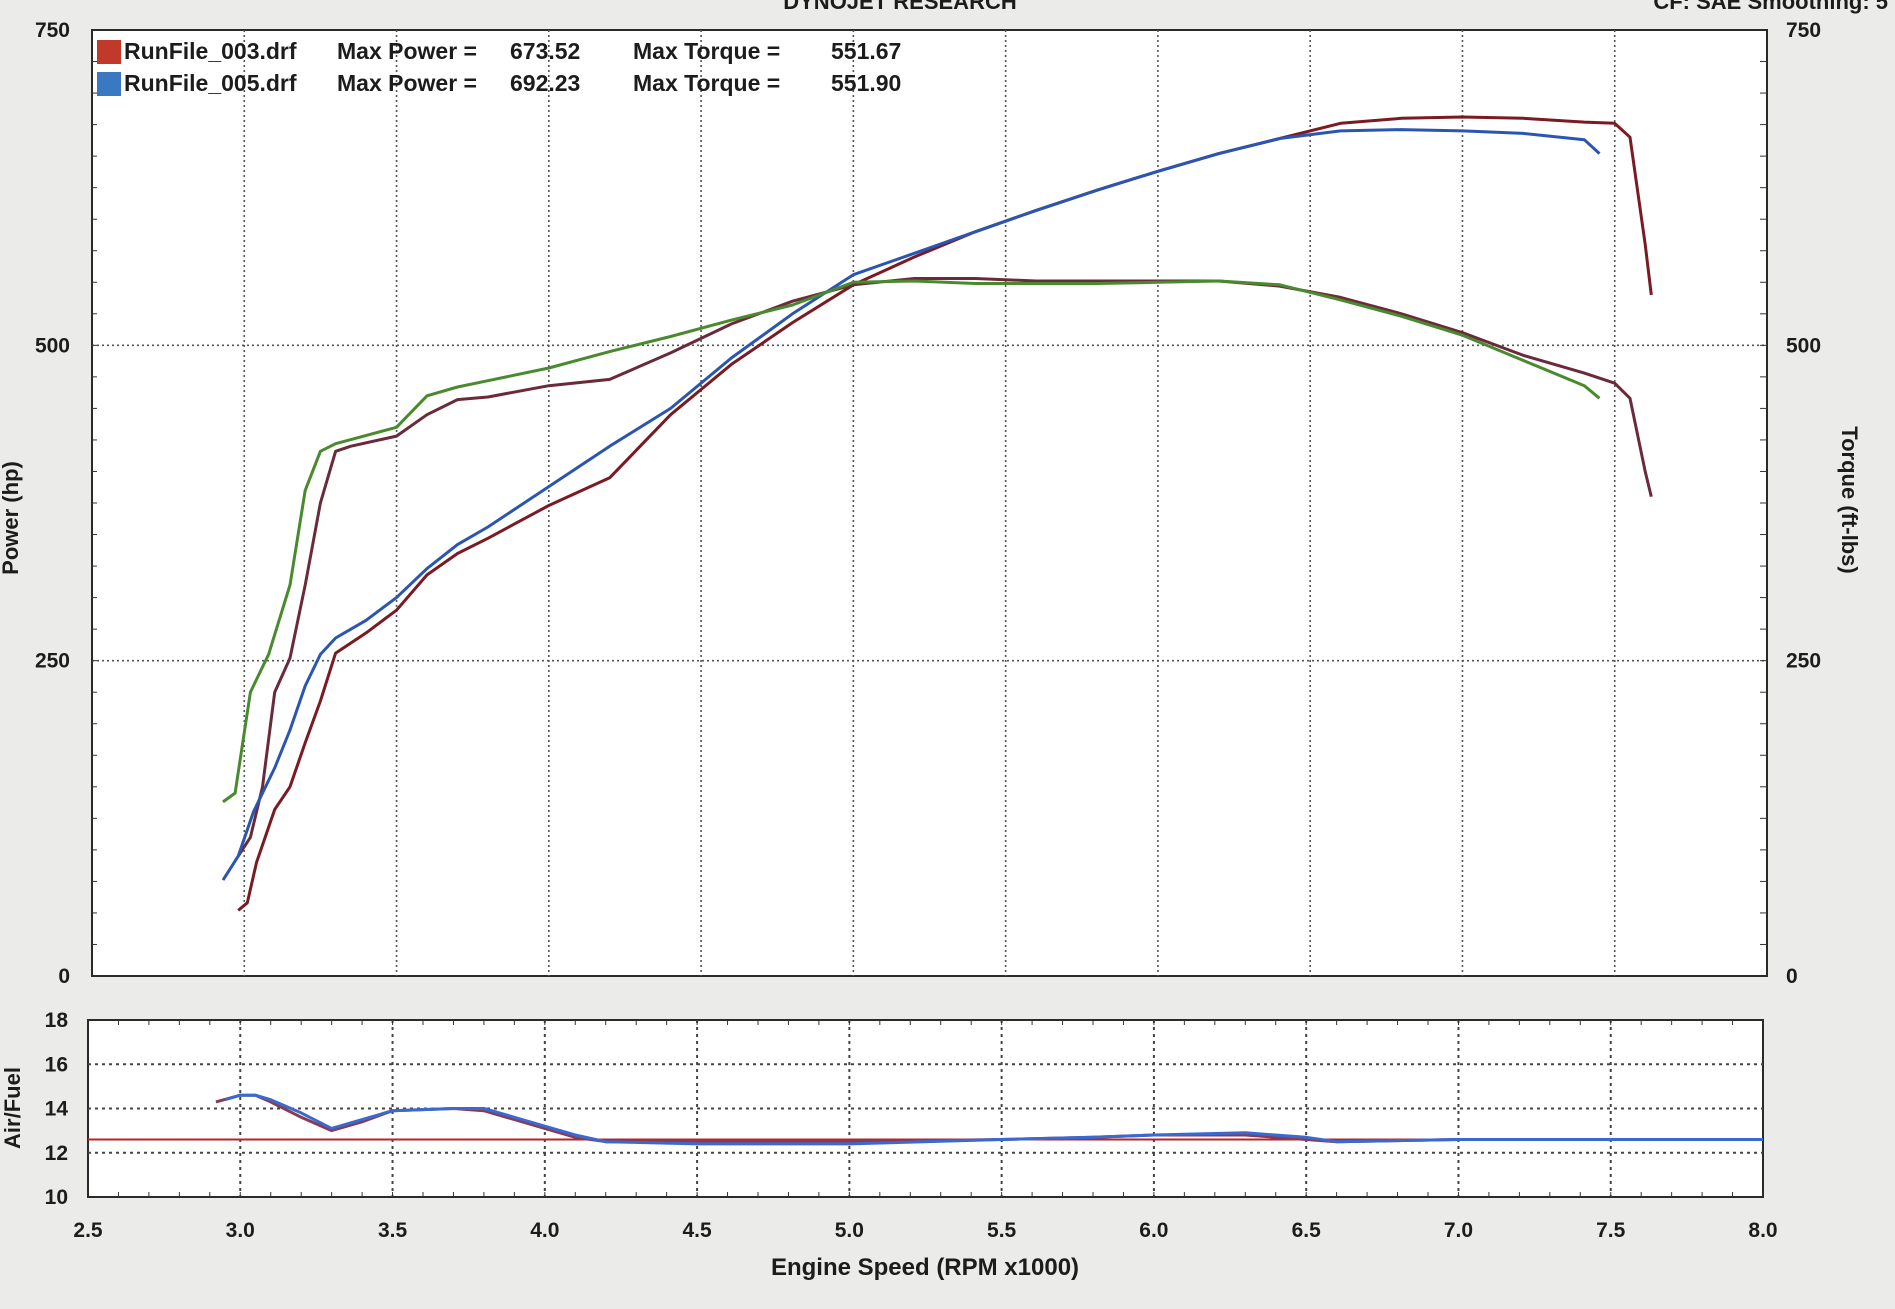 The image size is (1895, 1309). I want to click on y2-tick-label: 0, so click(1792, 976).